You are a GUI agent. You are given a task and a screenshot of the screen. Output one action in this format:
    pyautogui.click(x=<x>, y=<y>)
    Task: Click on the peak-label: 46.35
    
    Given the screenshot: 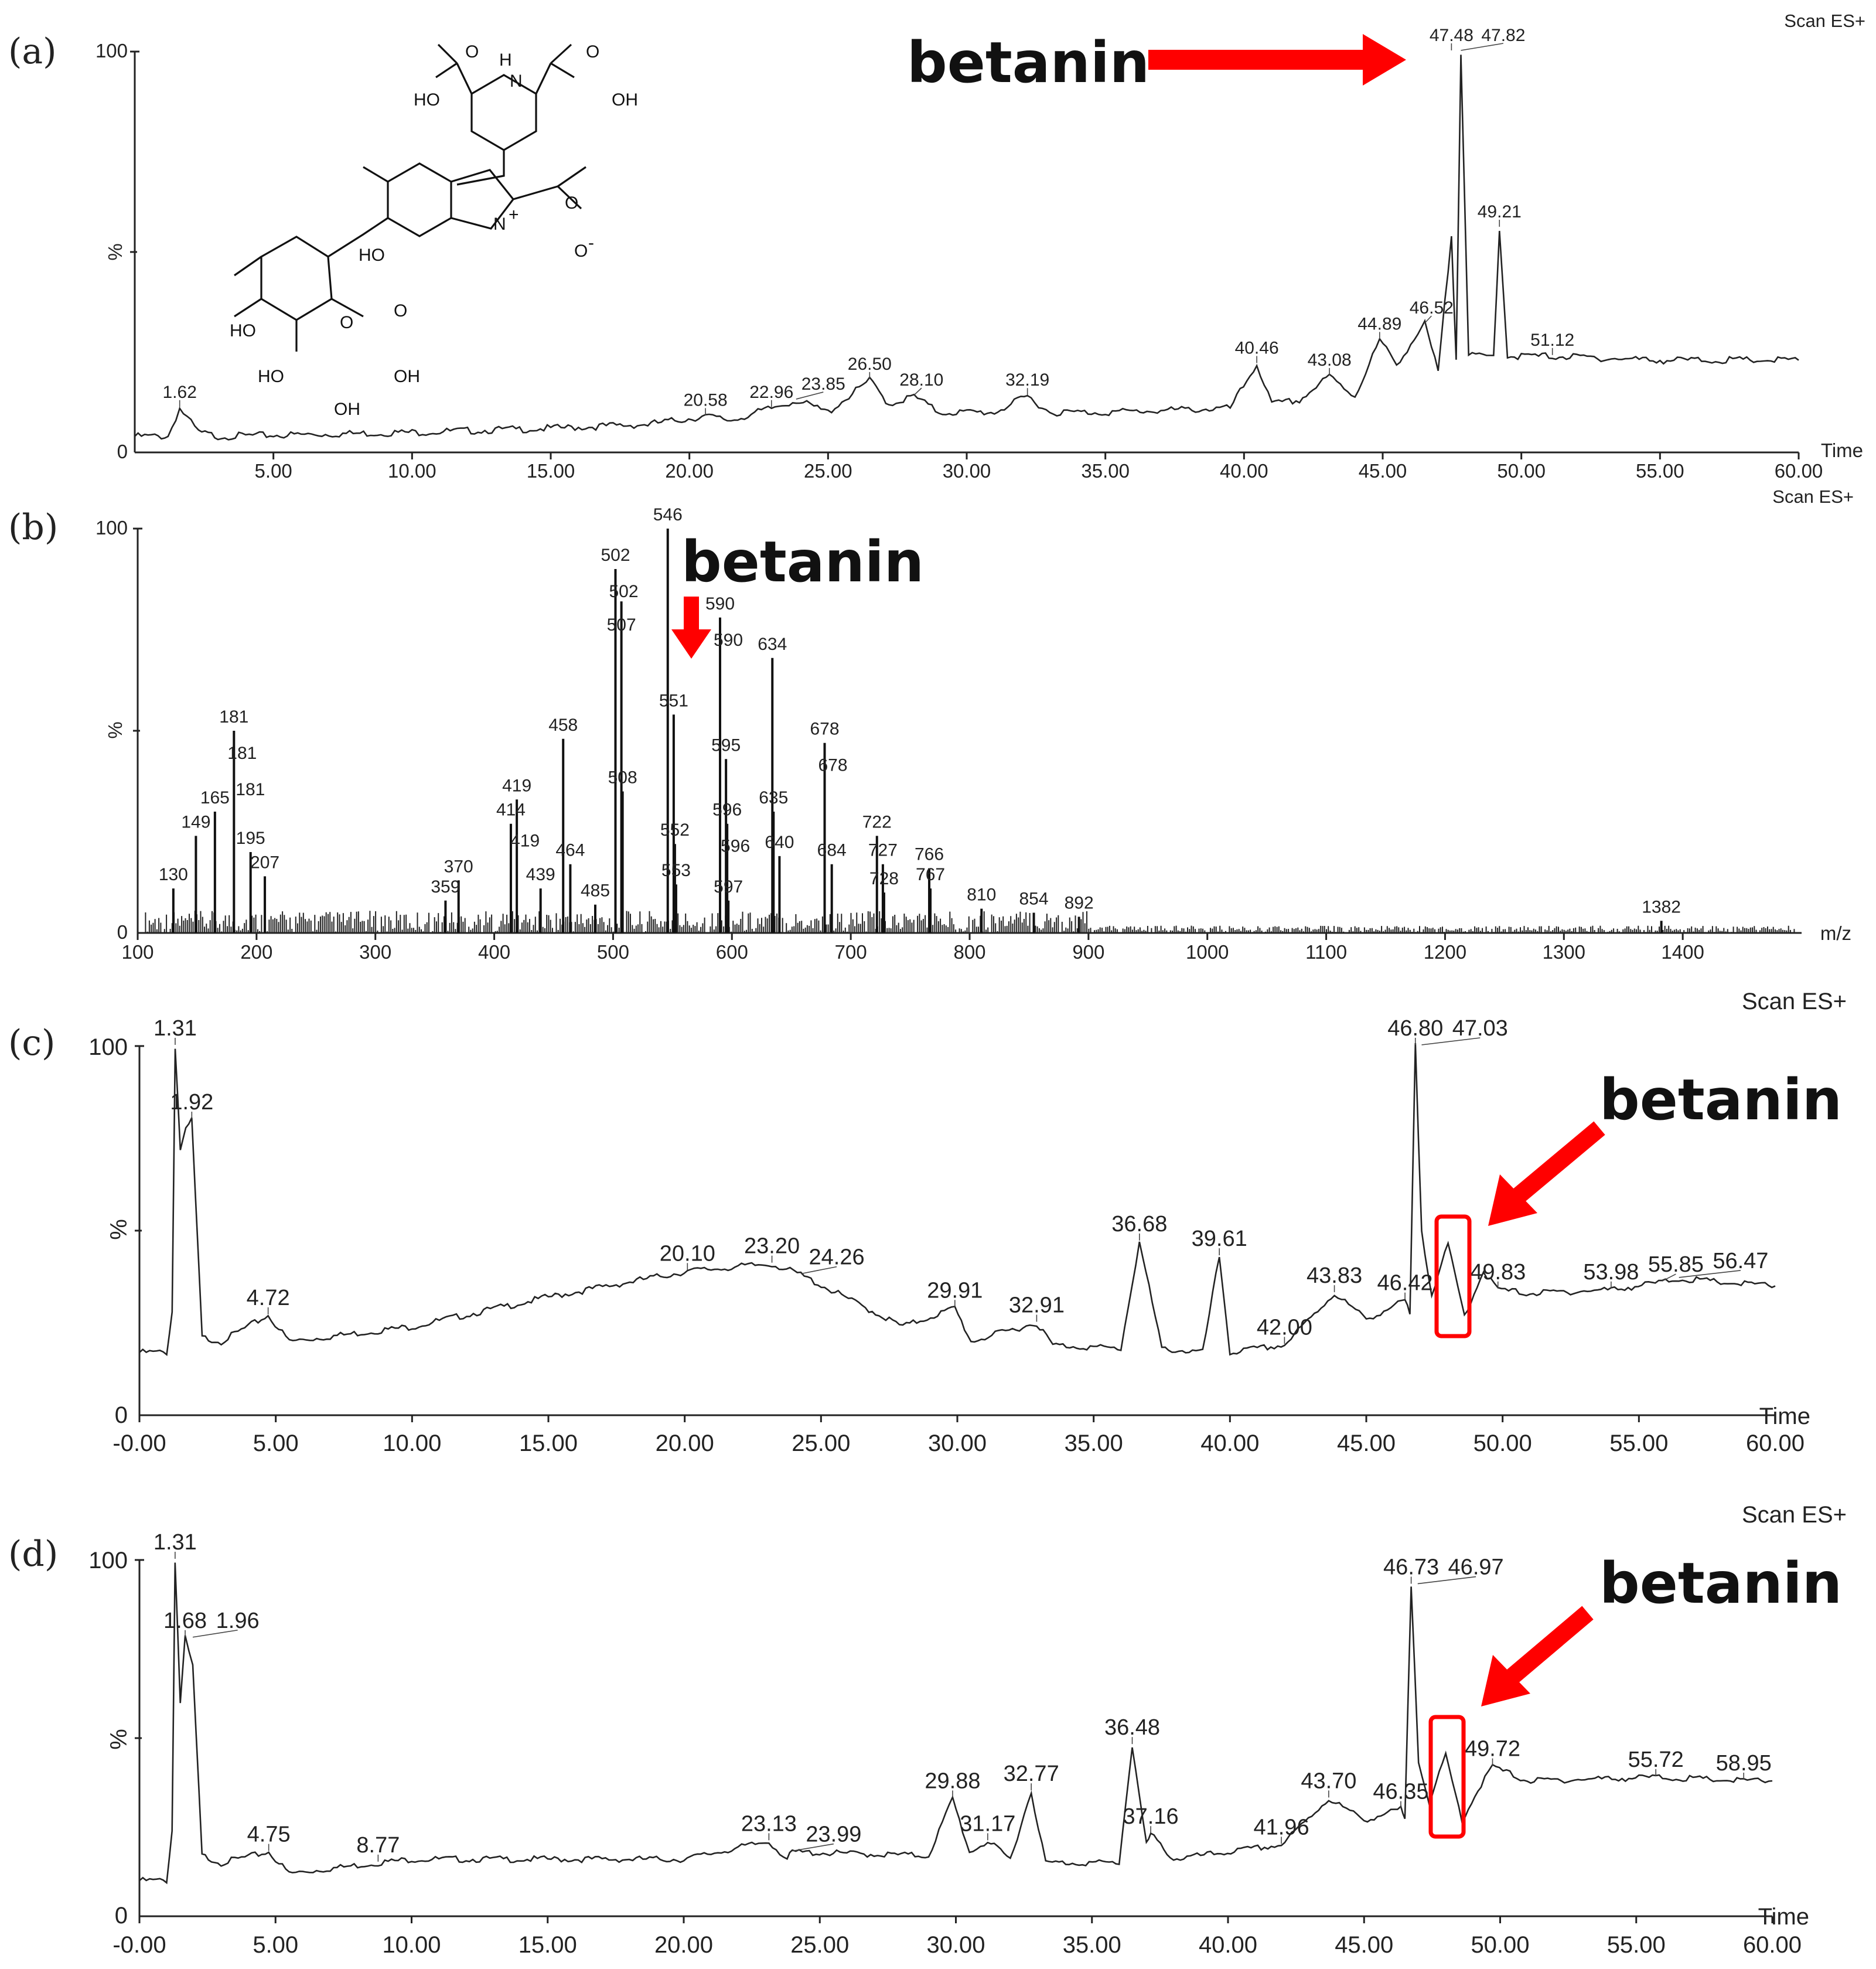 What is the action you would take?
    pyautogui.click(x=1400, y=1792)
    